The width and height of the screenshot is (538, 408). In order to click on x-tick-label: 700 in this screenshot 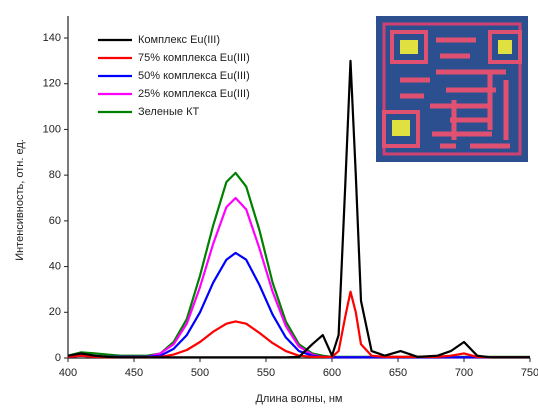, I will do `click(464, 373)`.